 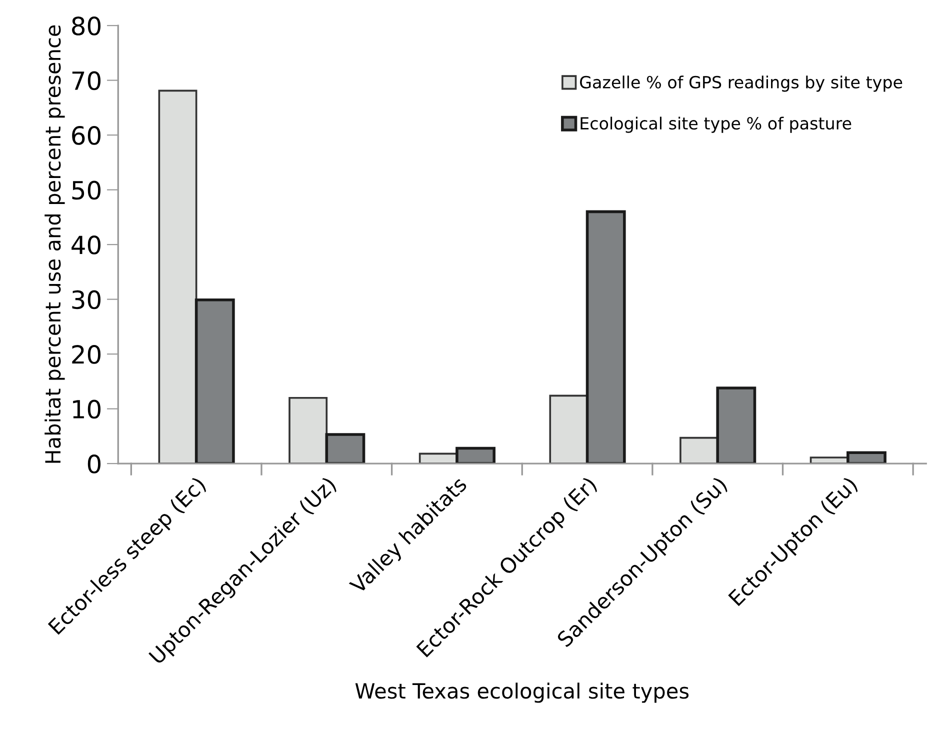 What do you see at coordinates (86, 135) in the screenshot?
I see `y-tick-label: 60` at bounding box center [86, 135].